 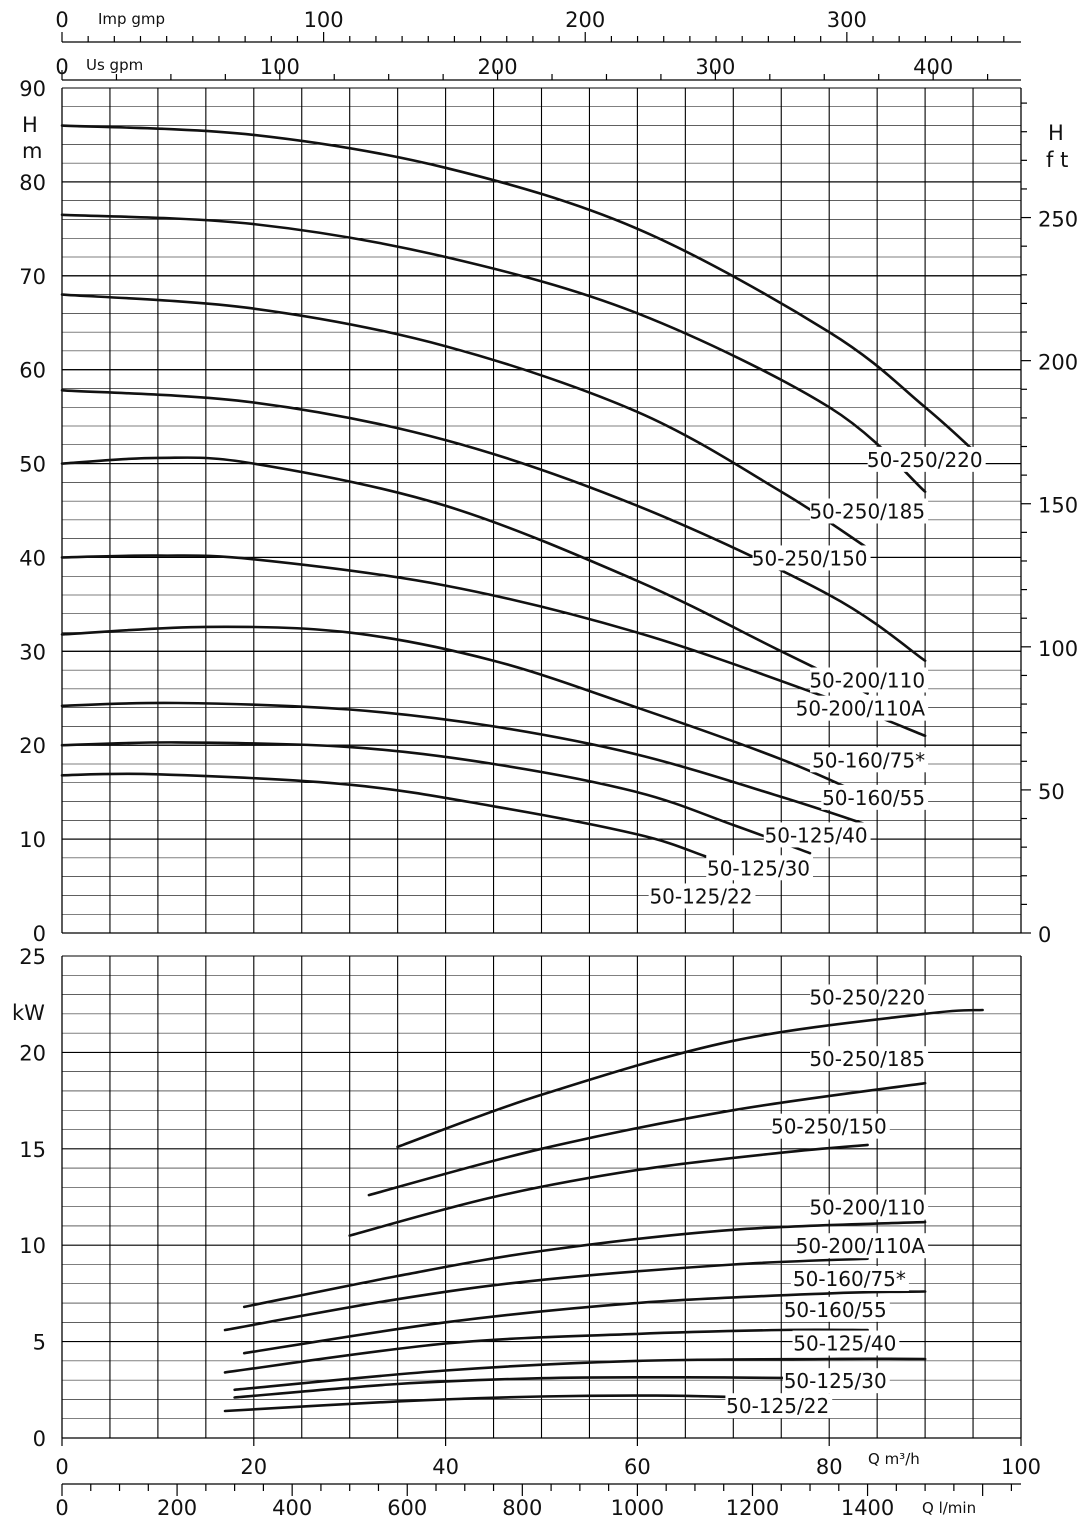 What do you see at coordinates (752, 1507) in the screenshot?
I see `tick-label-lmin: 1200` at bounding box center [752, 1507].